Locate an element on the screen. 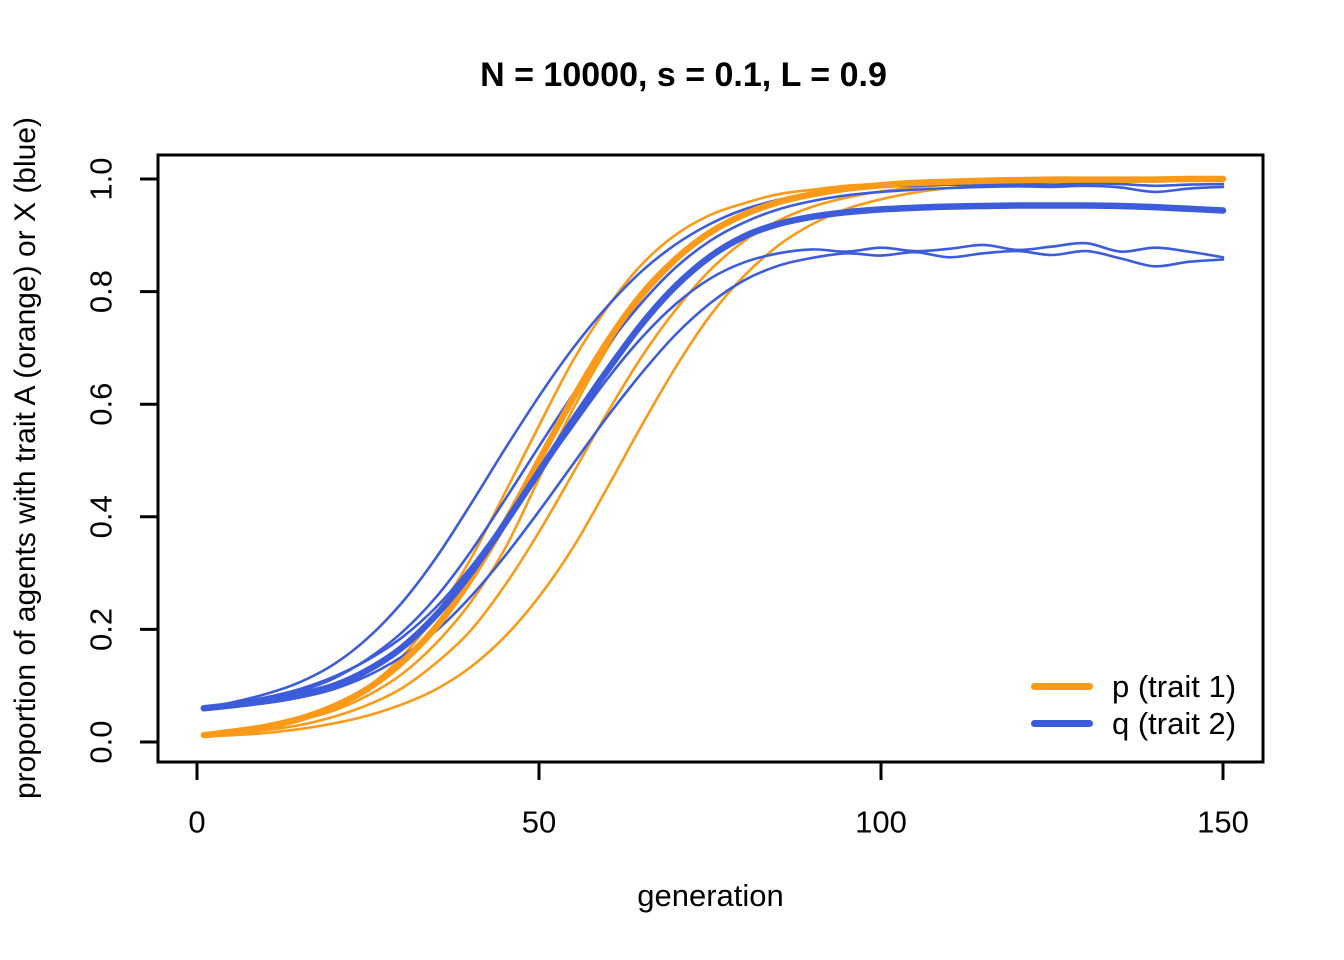 This screenshot has height=960, width=1344. legend: p (trait 1) q (trait 2) is located at coordinates (1133, 705).